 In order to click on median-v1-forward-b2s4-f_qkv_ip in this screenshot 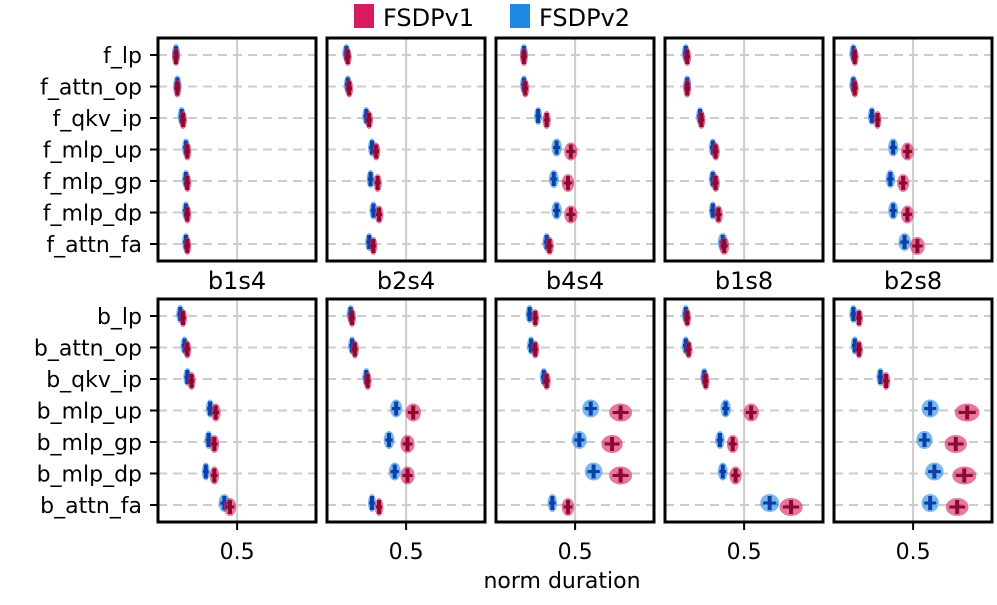, I will do `click(369, 120)`.